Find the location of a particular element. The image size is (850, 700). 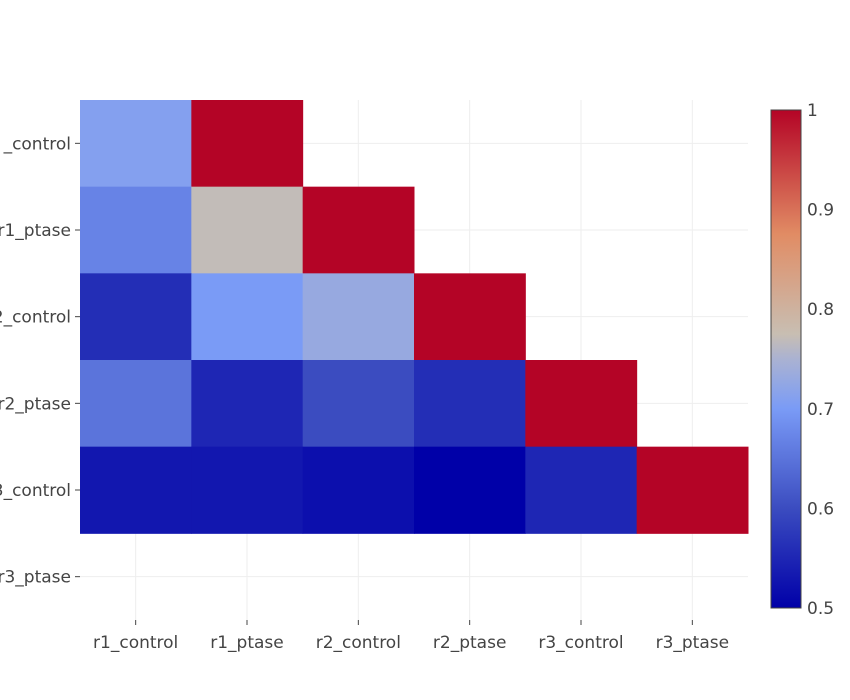

colorbar-tick-label: 0.5 is located at coordinates (820, 609).